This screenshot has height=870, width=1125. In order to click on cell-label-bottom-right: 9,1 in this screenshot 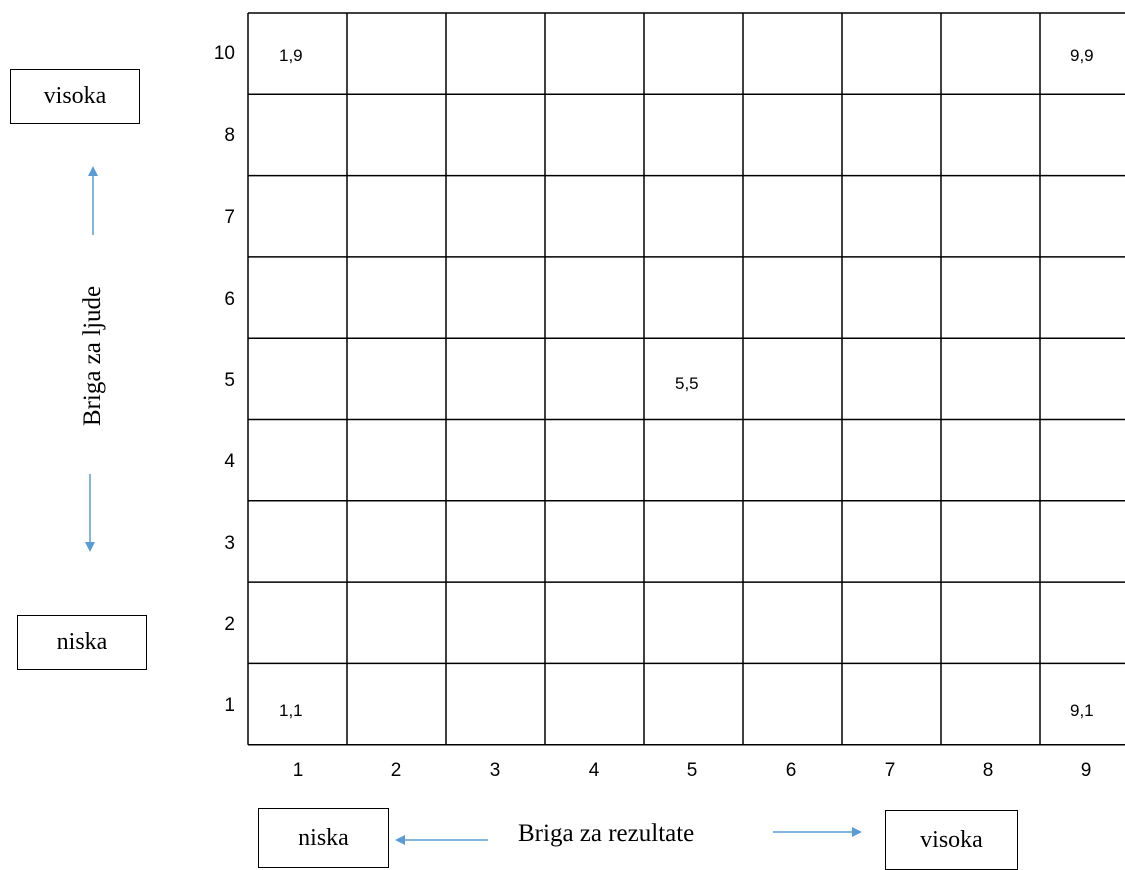, I will do `click(1082, 710)`.